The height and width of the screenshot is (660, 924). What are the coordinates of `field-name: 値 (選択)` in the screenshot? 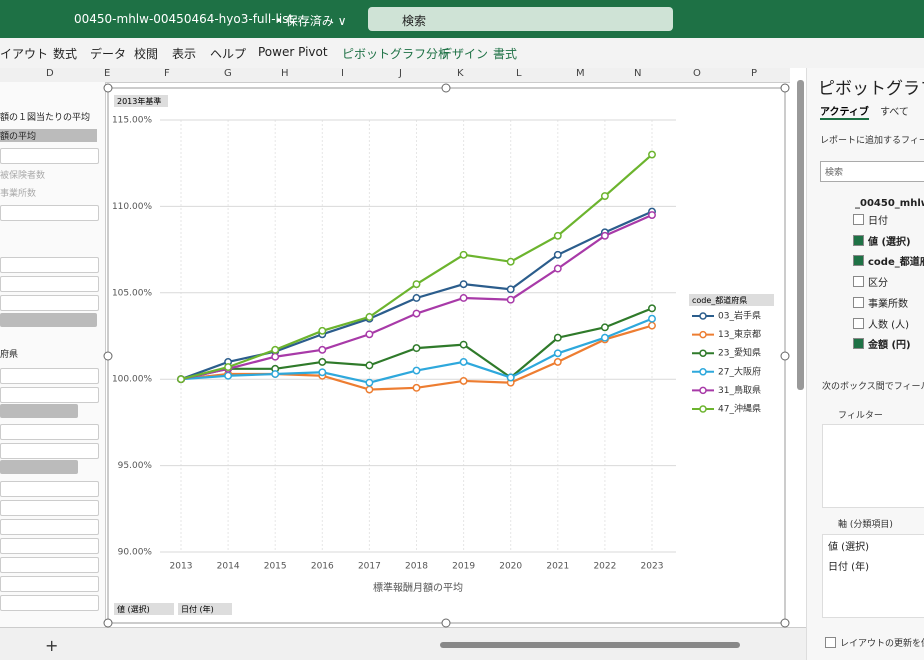 It's located at (889, 242).